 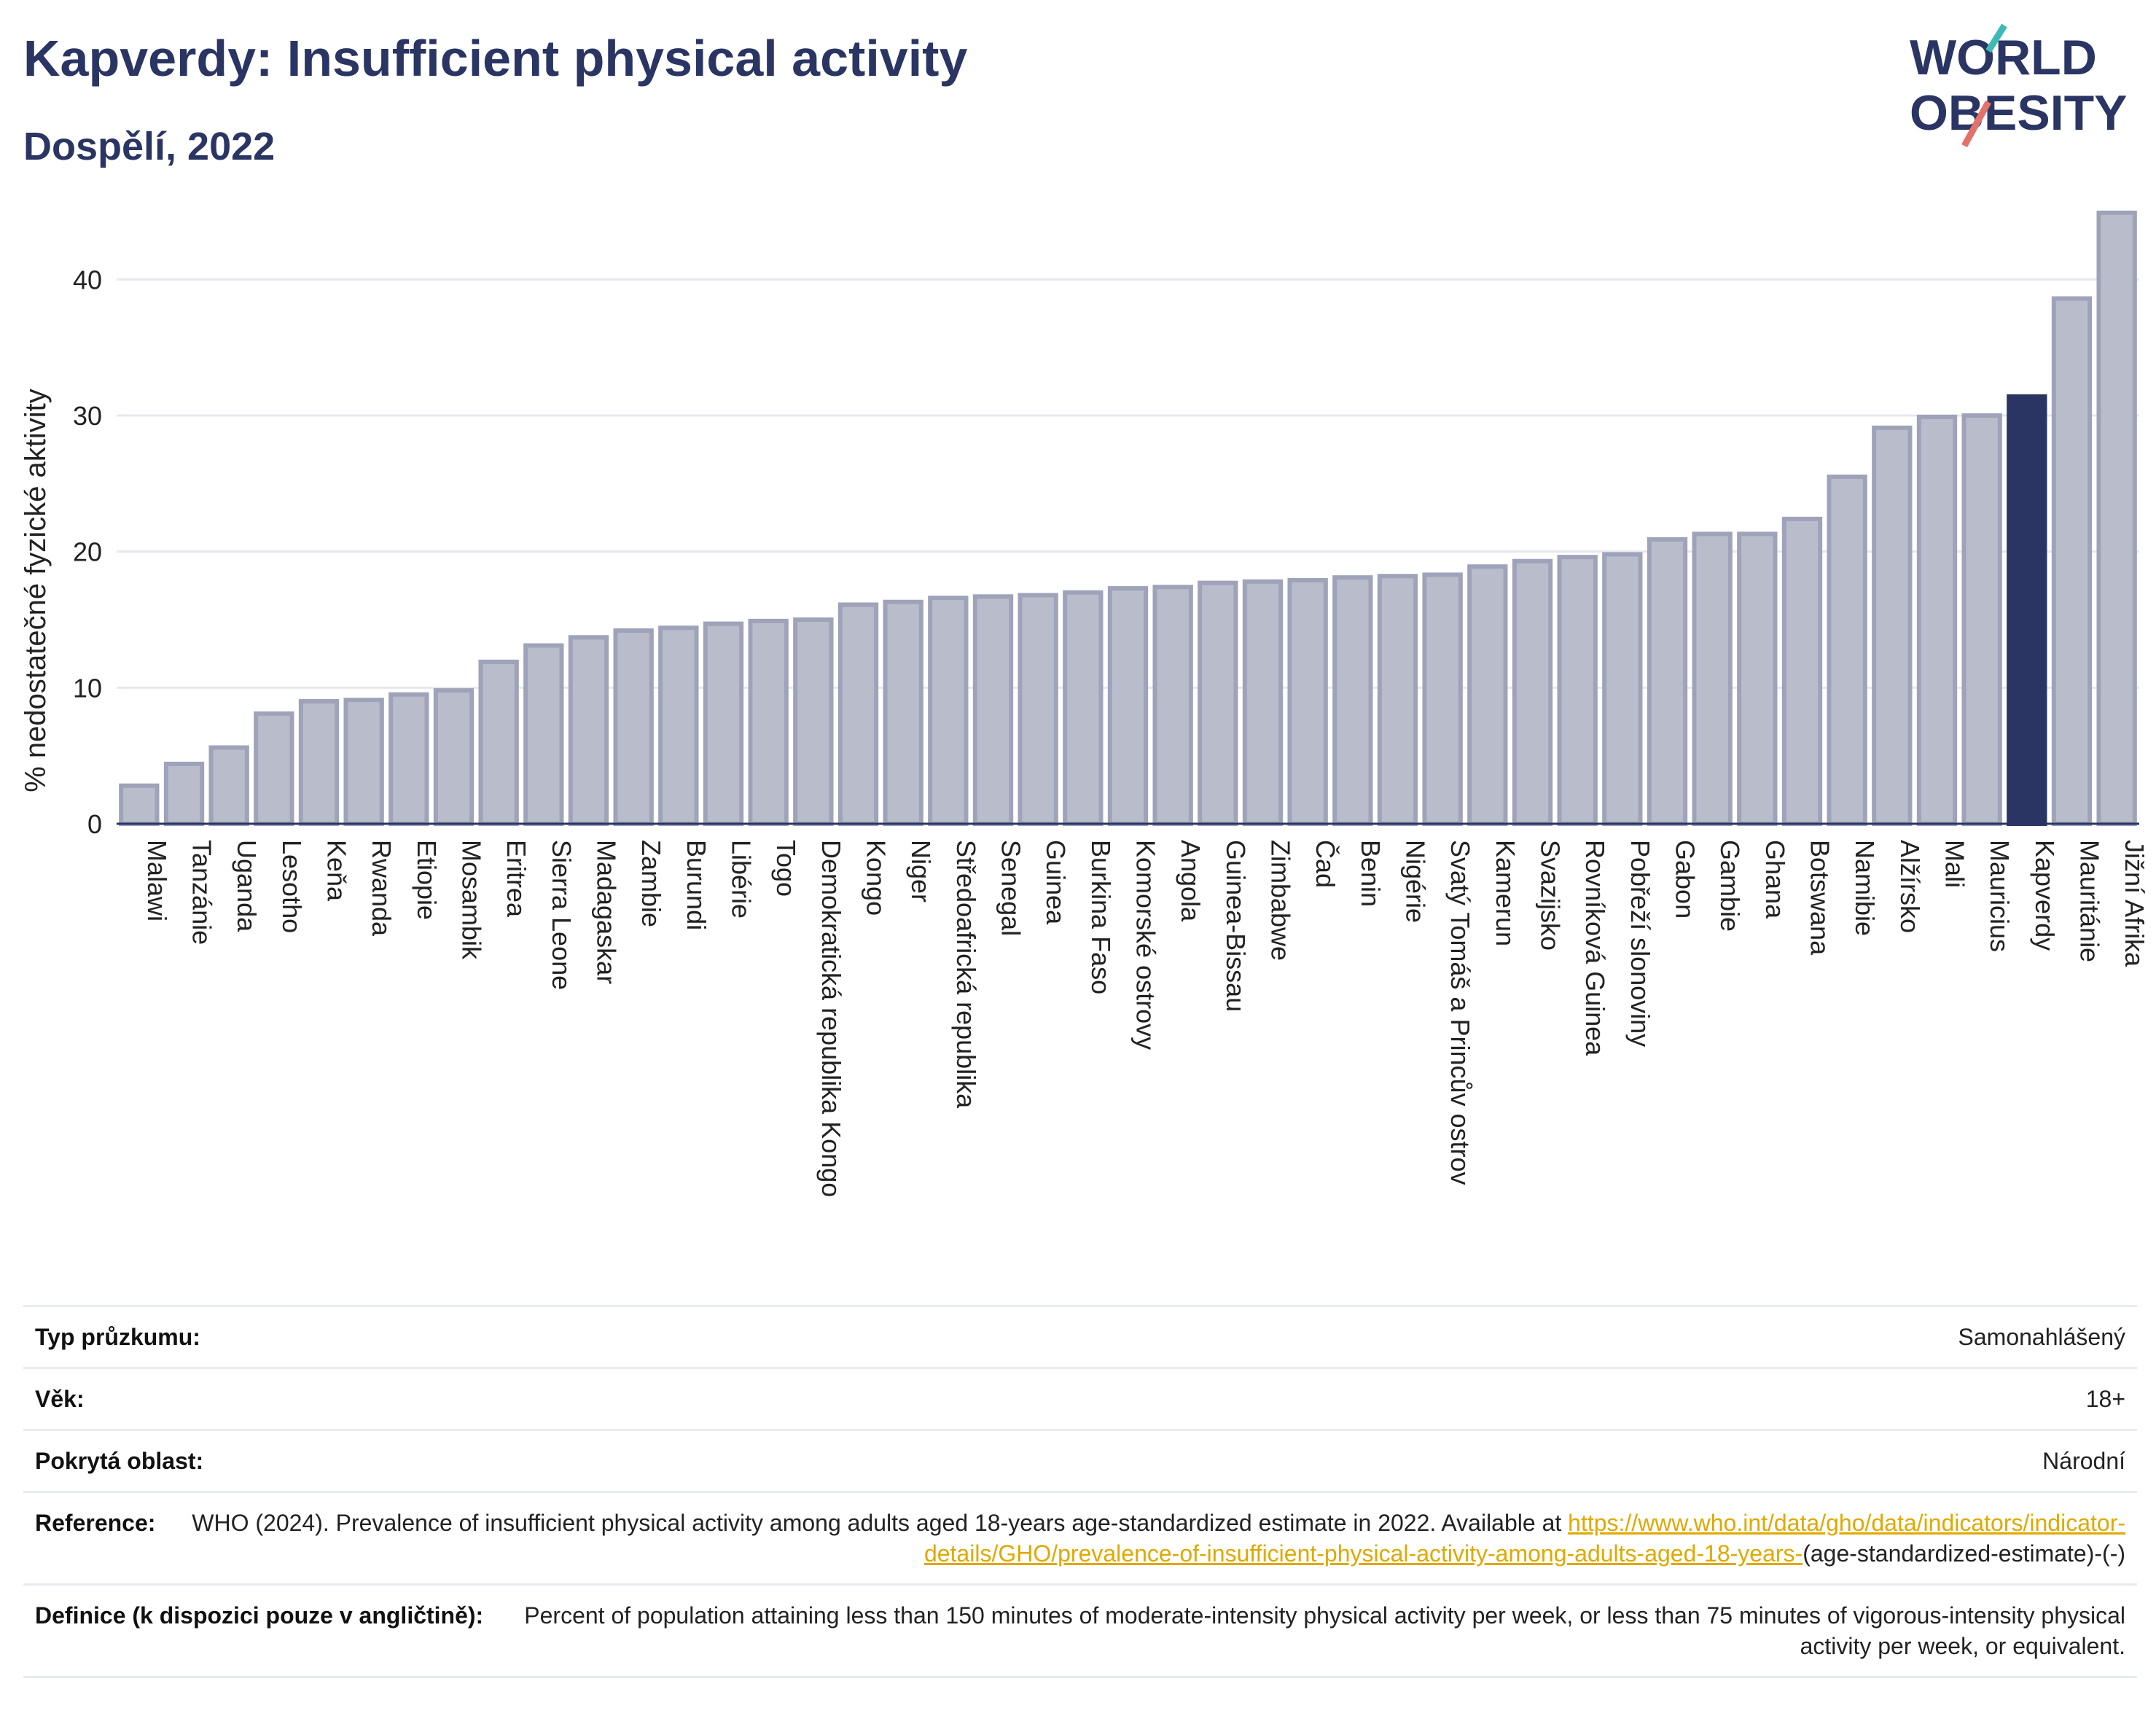 I want to click on x-tick-label: Gambie, so click(x=1730, y=886).